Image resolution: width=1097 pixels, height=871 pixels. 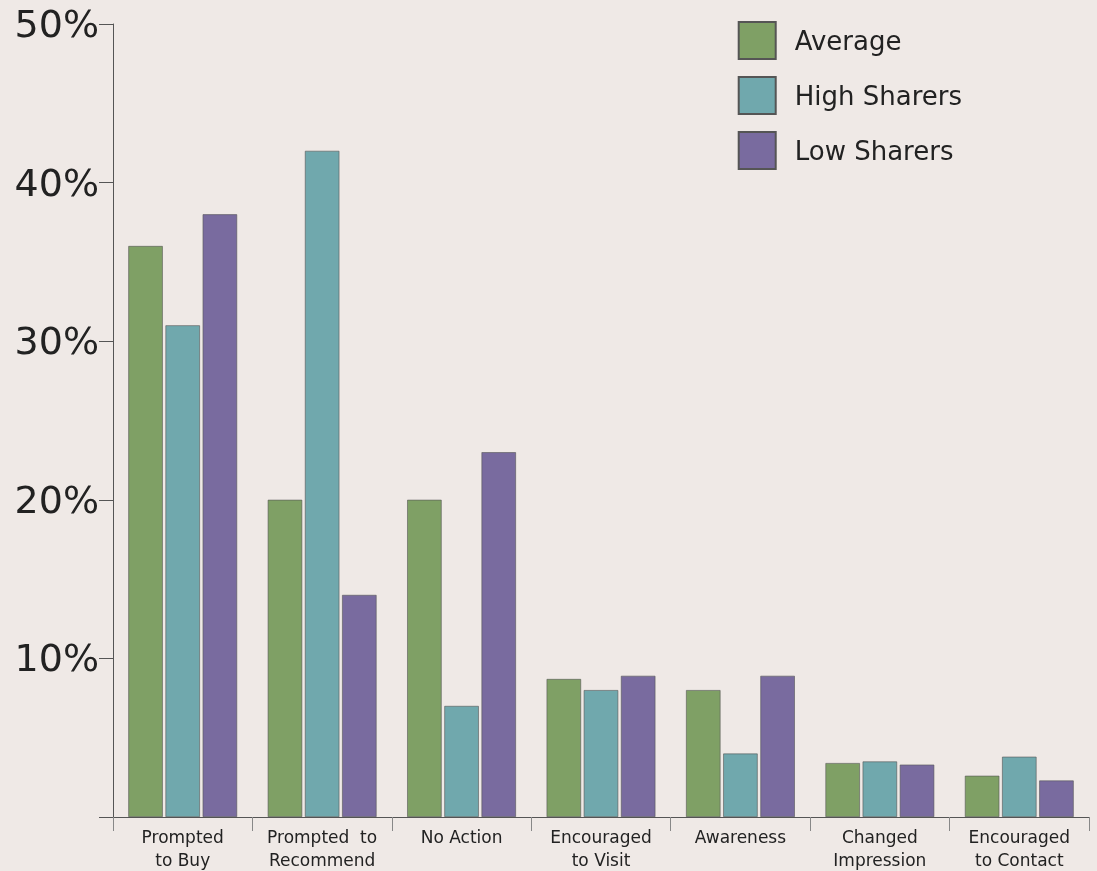 I want to click on x-tick-label: Encouraged to Visit, so click(x=601, y=848).